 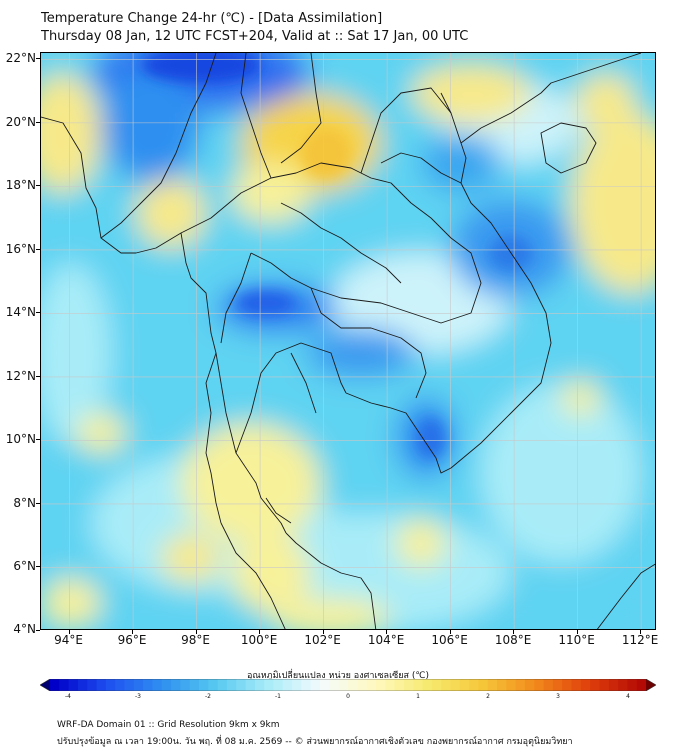 What do you see at coordinates (132, 640) in the screenshot?
I see `lon-tick-label: 96°E` at bounding box center [132, 640].